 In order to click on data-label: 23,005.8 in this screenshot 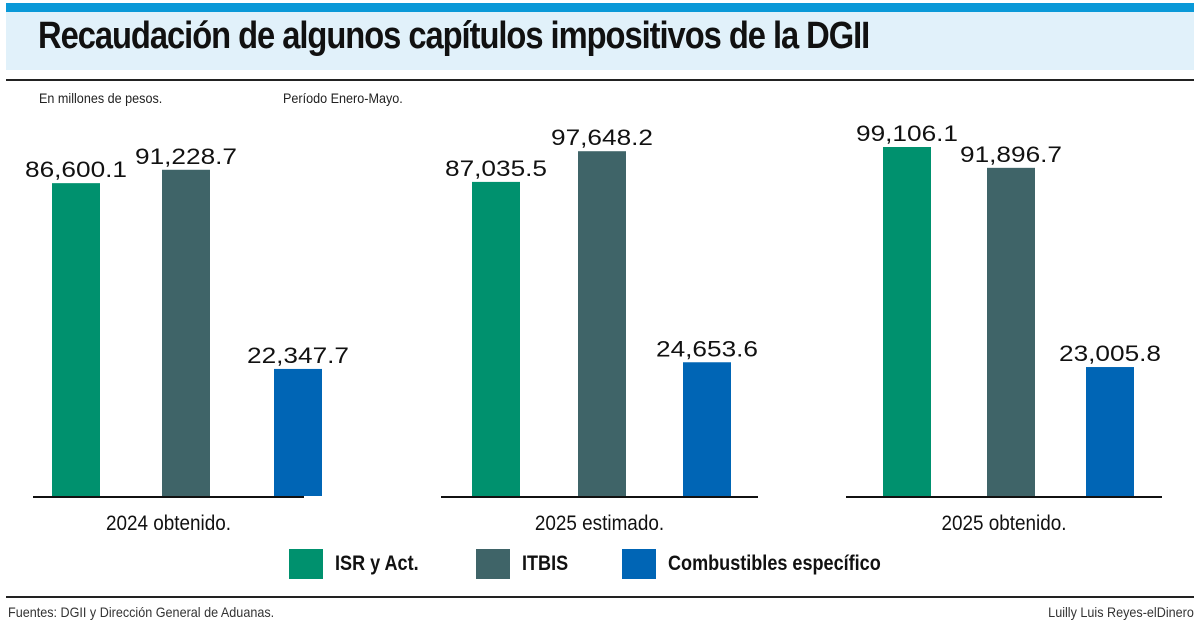, I will do `click(1110, 353)`.